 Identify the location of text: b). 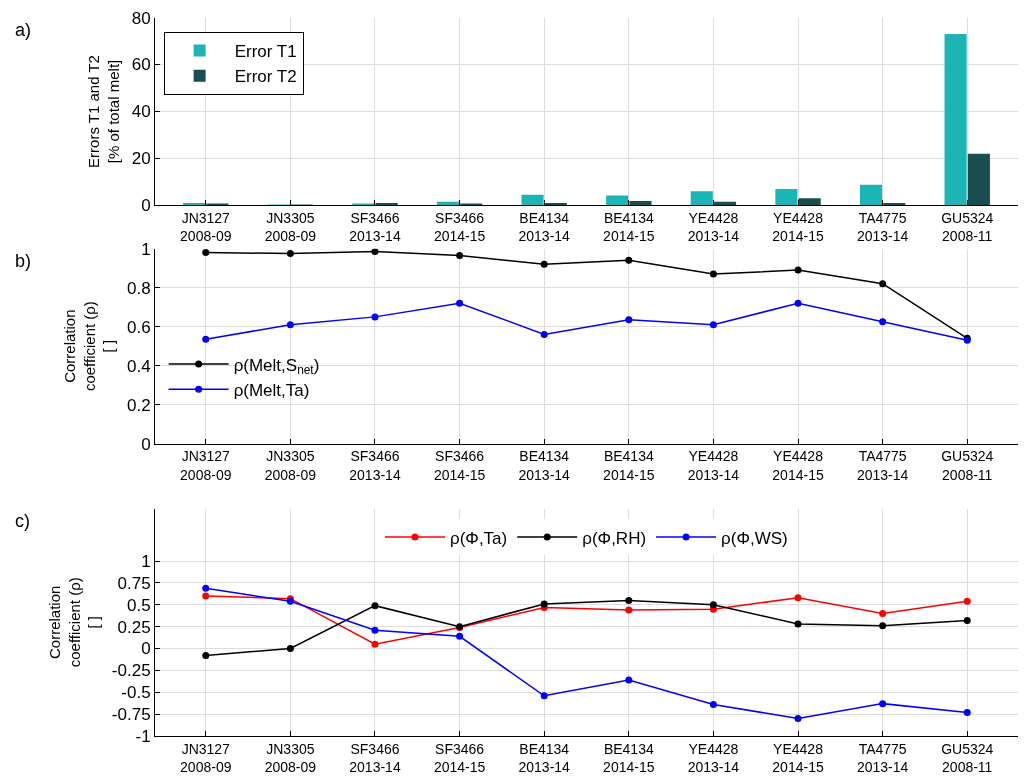
(23, 261).